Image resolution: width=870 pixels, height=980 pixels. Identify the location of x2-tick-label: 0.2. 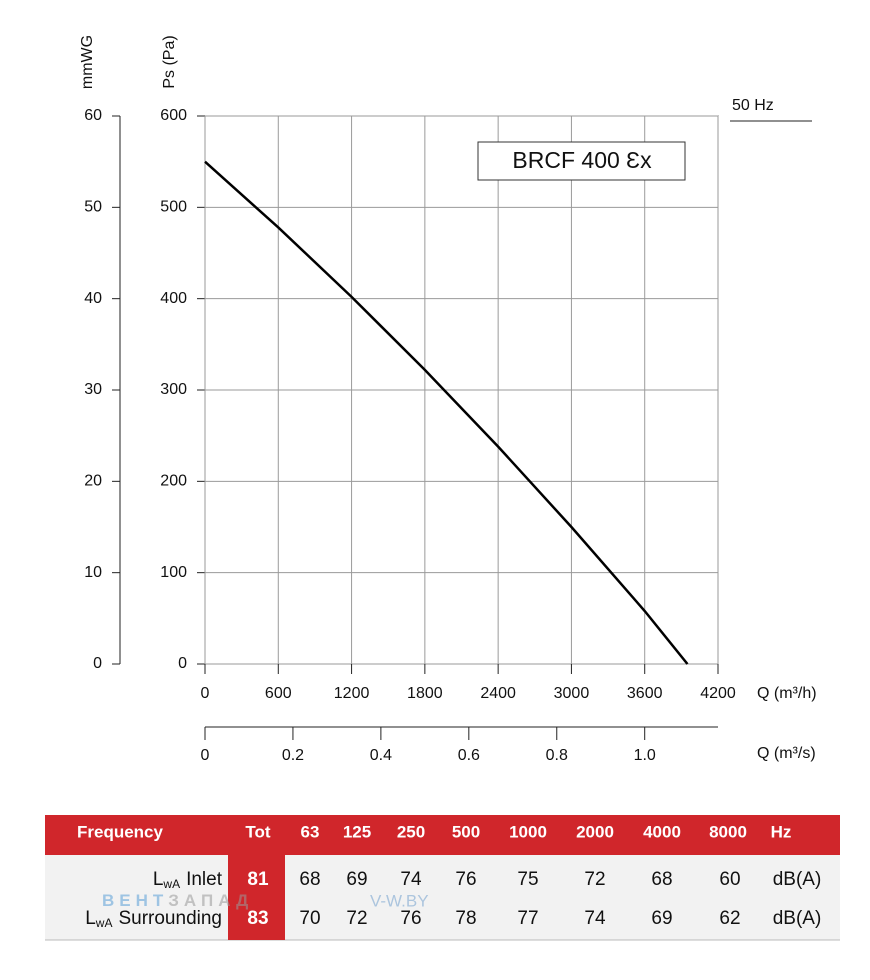
(293, 755).